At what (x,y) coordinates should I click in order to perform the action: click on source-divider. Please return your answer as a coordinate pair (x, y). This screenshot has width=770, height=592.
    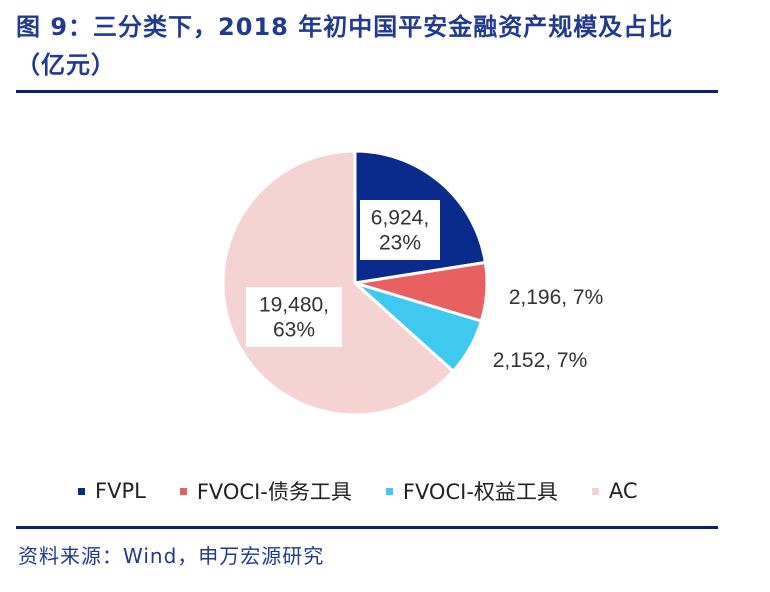
    Looking at the image, I should click on (367, 527).